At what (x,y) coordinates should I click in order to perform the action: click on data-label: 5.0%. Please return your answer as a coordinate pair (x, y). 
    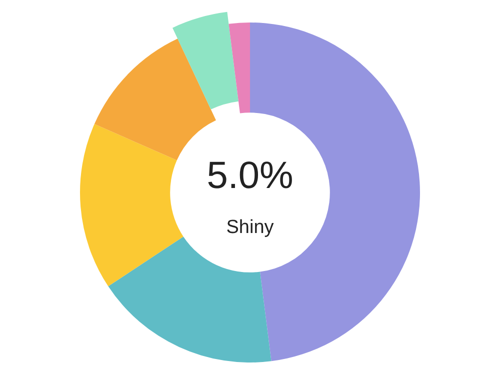
    Looking at the image, I should click on (250, 176).